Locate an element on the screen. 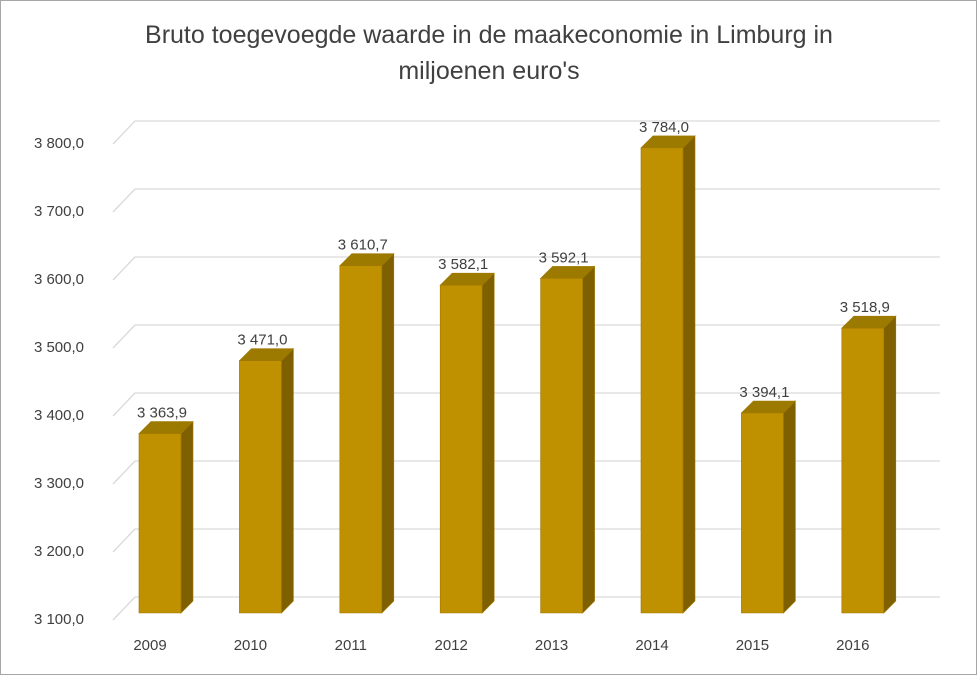 The width and height of the screenshot is (977, 675). value-label: 3 582,1 is located at coordinates (463, 264).